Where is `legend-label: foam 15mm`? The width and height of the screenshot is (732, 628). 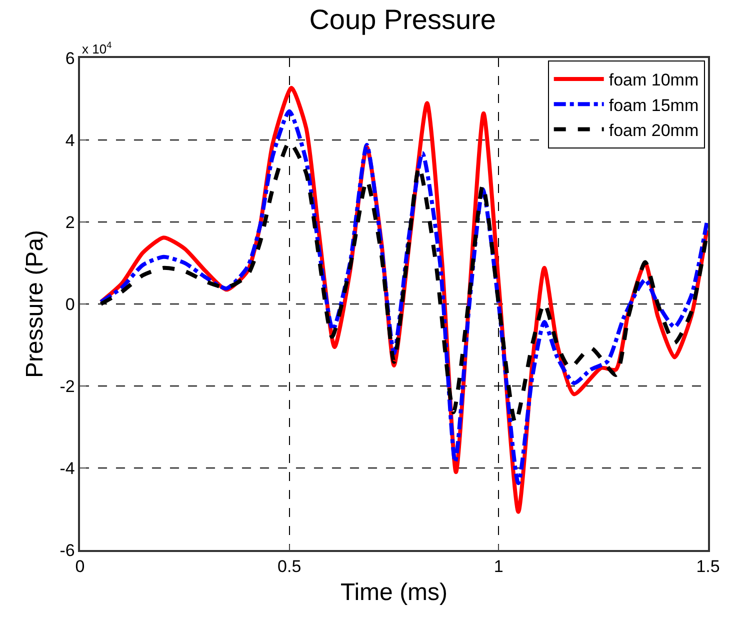
legend-label: foam 15mm is located at coordinates (653, 105).